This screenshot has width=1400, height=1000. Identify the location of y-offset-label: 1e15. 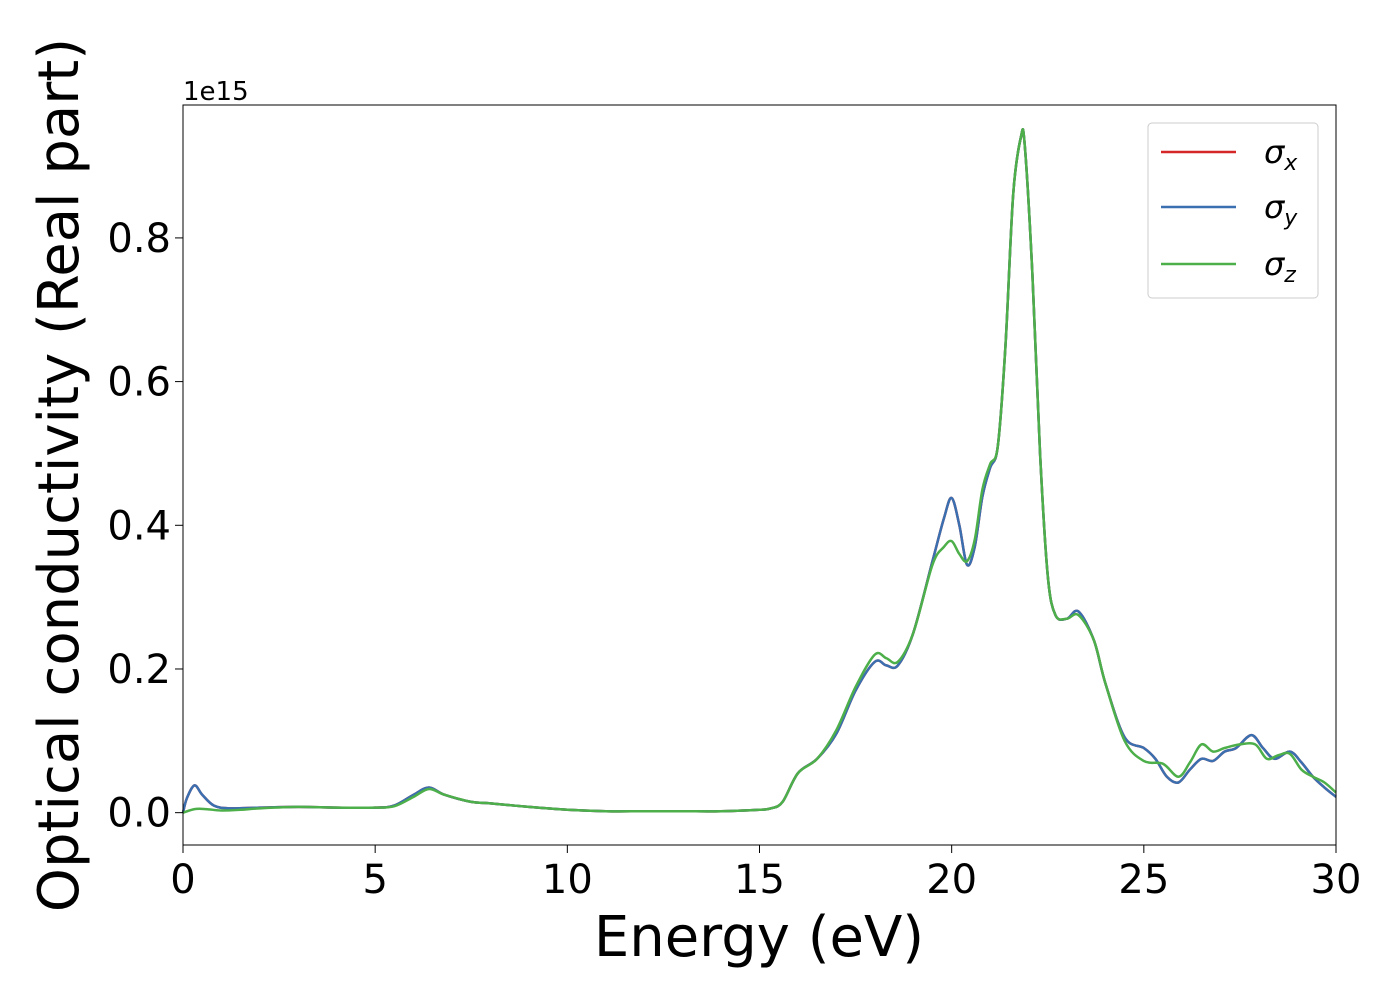
(216, 92).